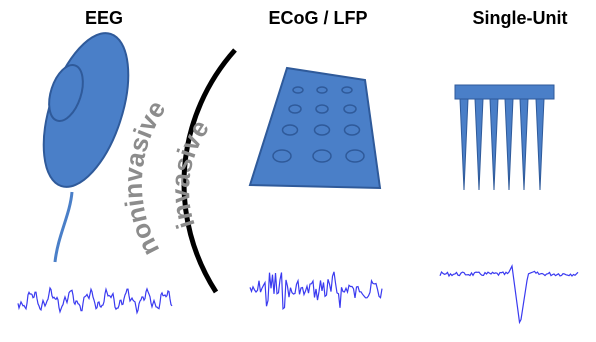  I want to click on eeg-electrode-cup, so click(66, 93).